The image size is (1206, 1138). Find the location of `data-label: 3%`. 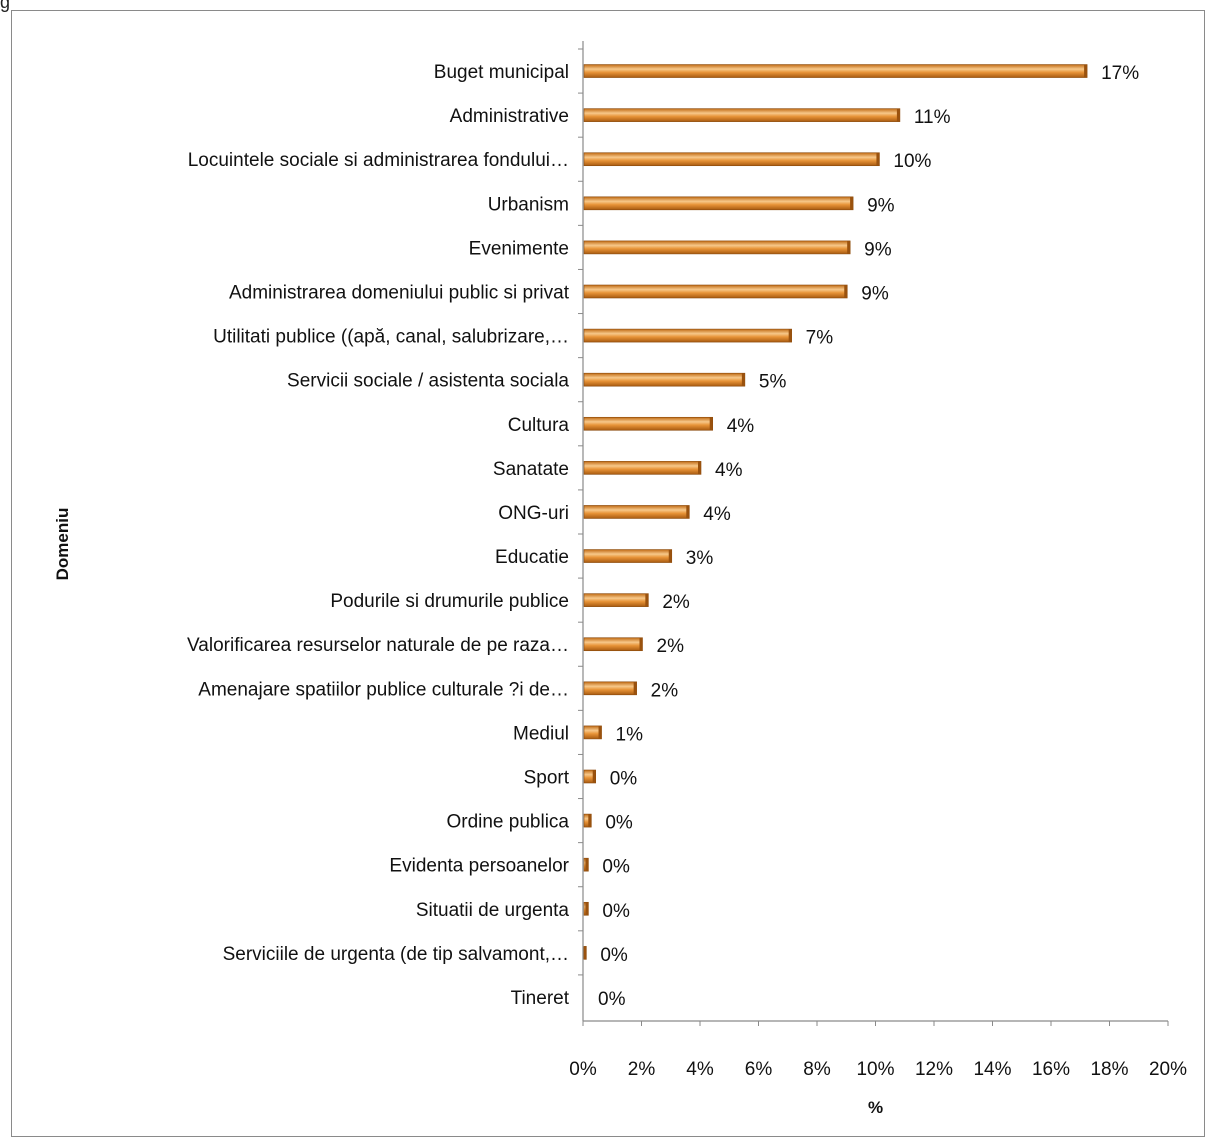

data-label: 3% is located at coordinates (700, 558).